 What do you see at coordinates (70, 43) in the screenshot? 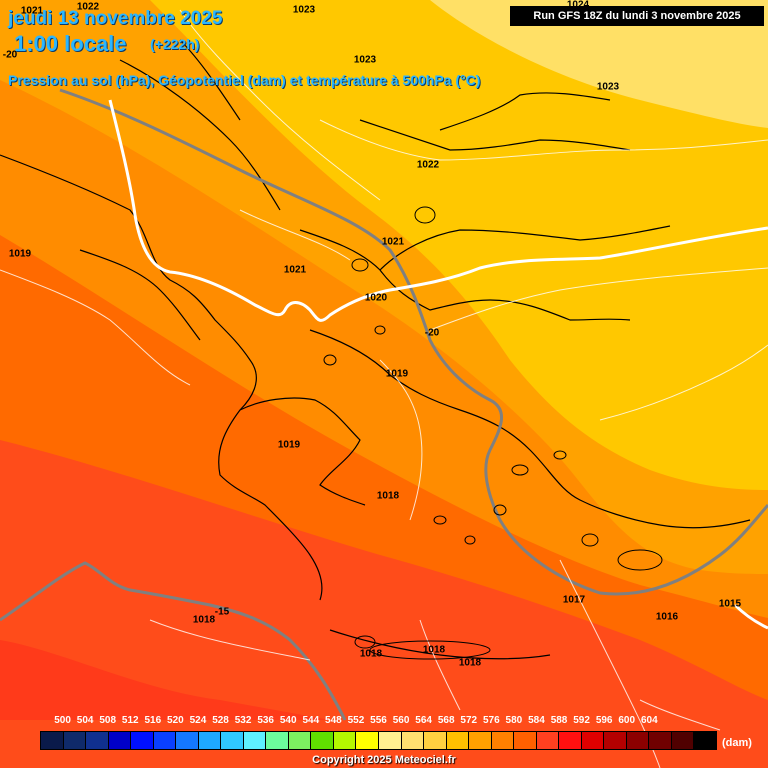
I see `forecast-local-time: 1:00 locale` at bounding box center [70, 43].